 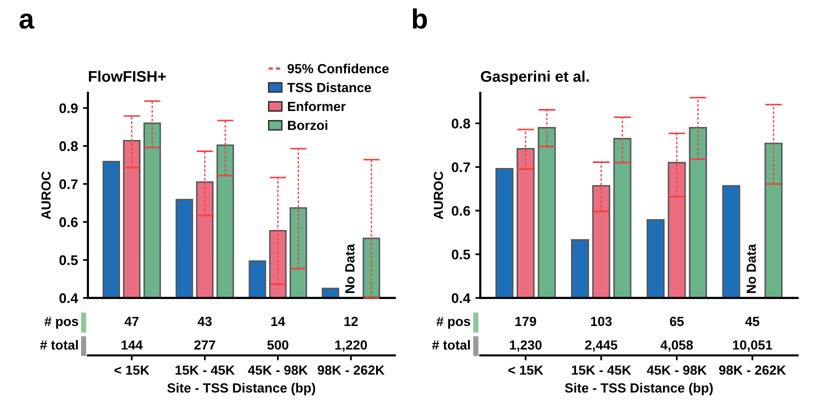 I want to click on text: 65, so click(x=677, y=321).